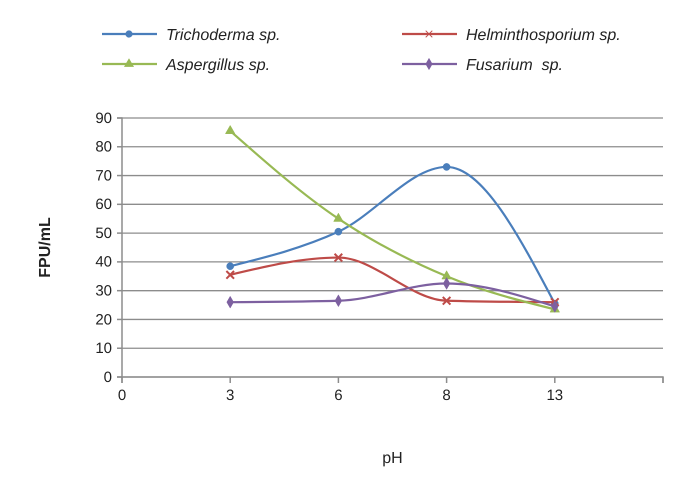 The image size is (699, 477). Describe the element at coordinates (103, 262) in the screenshot. I see `y-tick-label: 40` at that location.